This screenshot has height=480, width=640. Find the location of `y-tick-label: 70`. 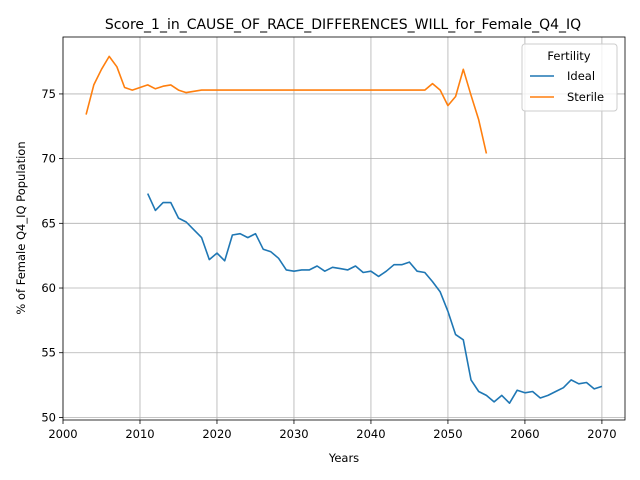

y-tick-label: 70 is located at coordinates (48, 159).